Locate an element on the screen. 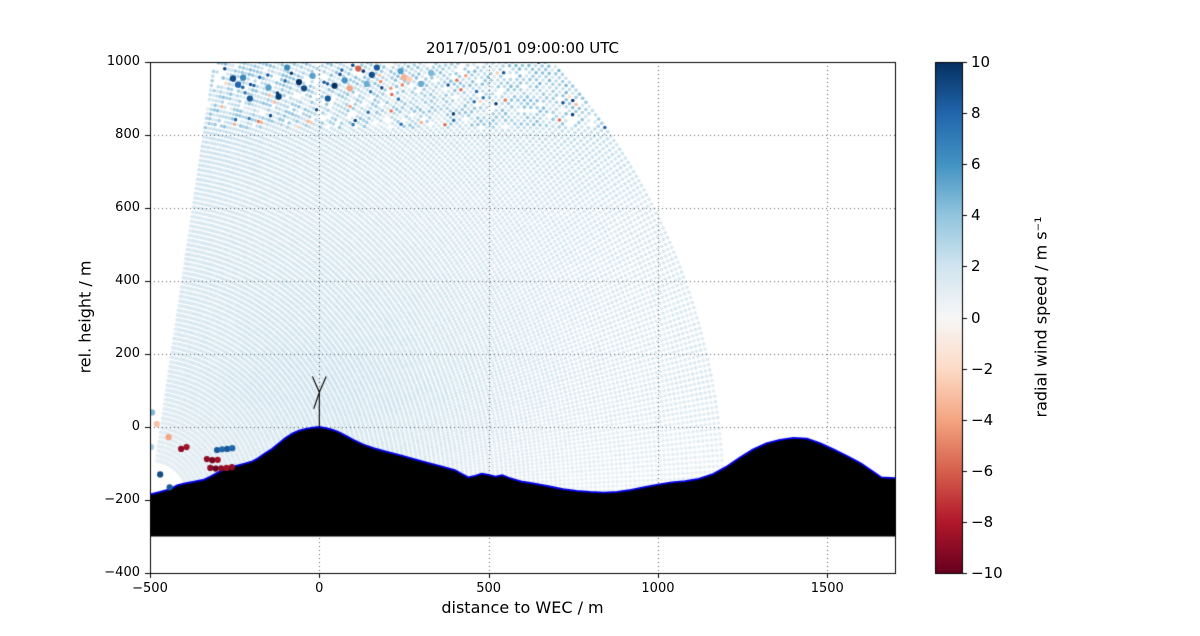 The image size is (1200, 636). colorbar-tick-label: −6 is located at coordinates (982, 470).